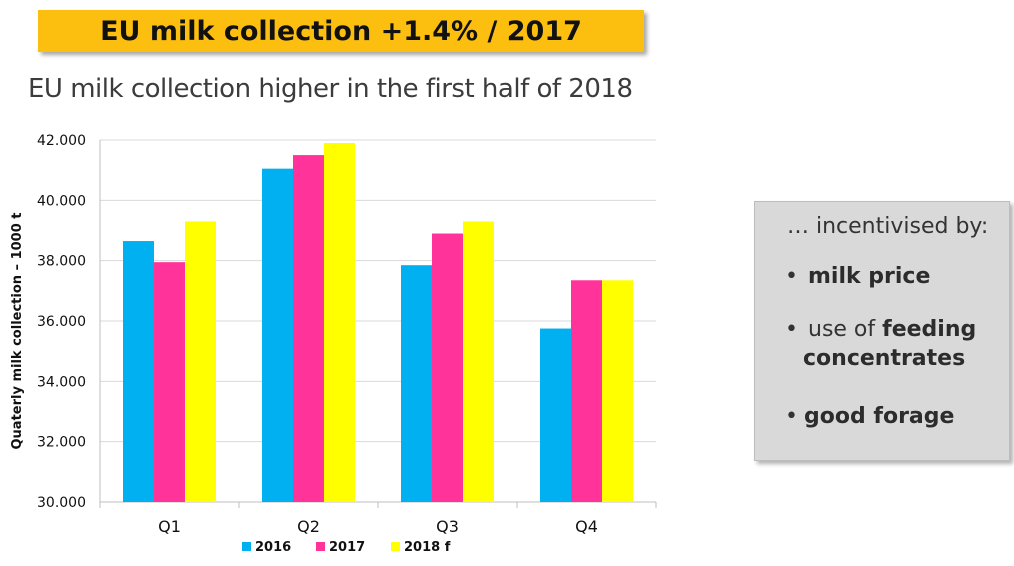 This screenshot has height=566, width=1014. Describe the element at coordinates (586, 526) in the screenshot. I see `x-tick-label: Q4` at that location.